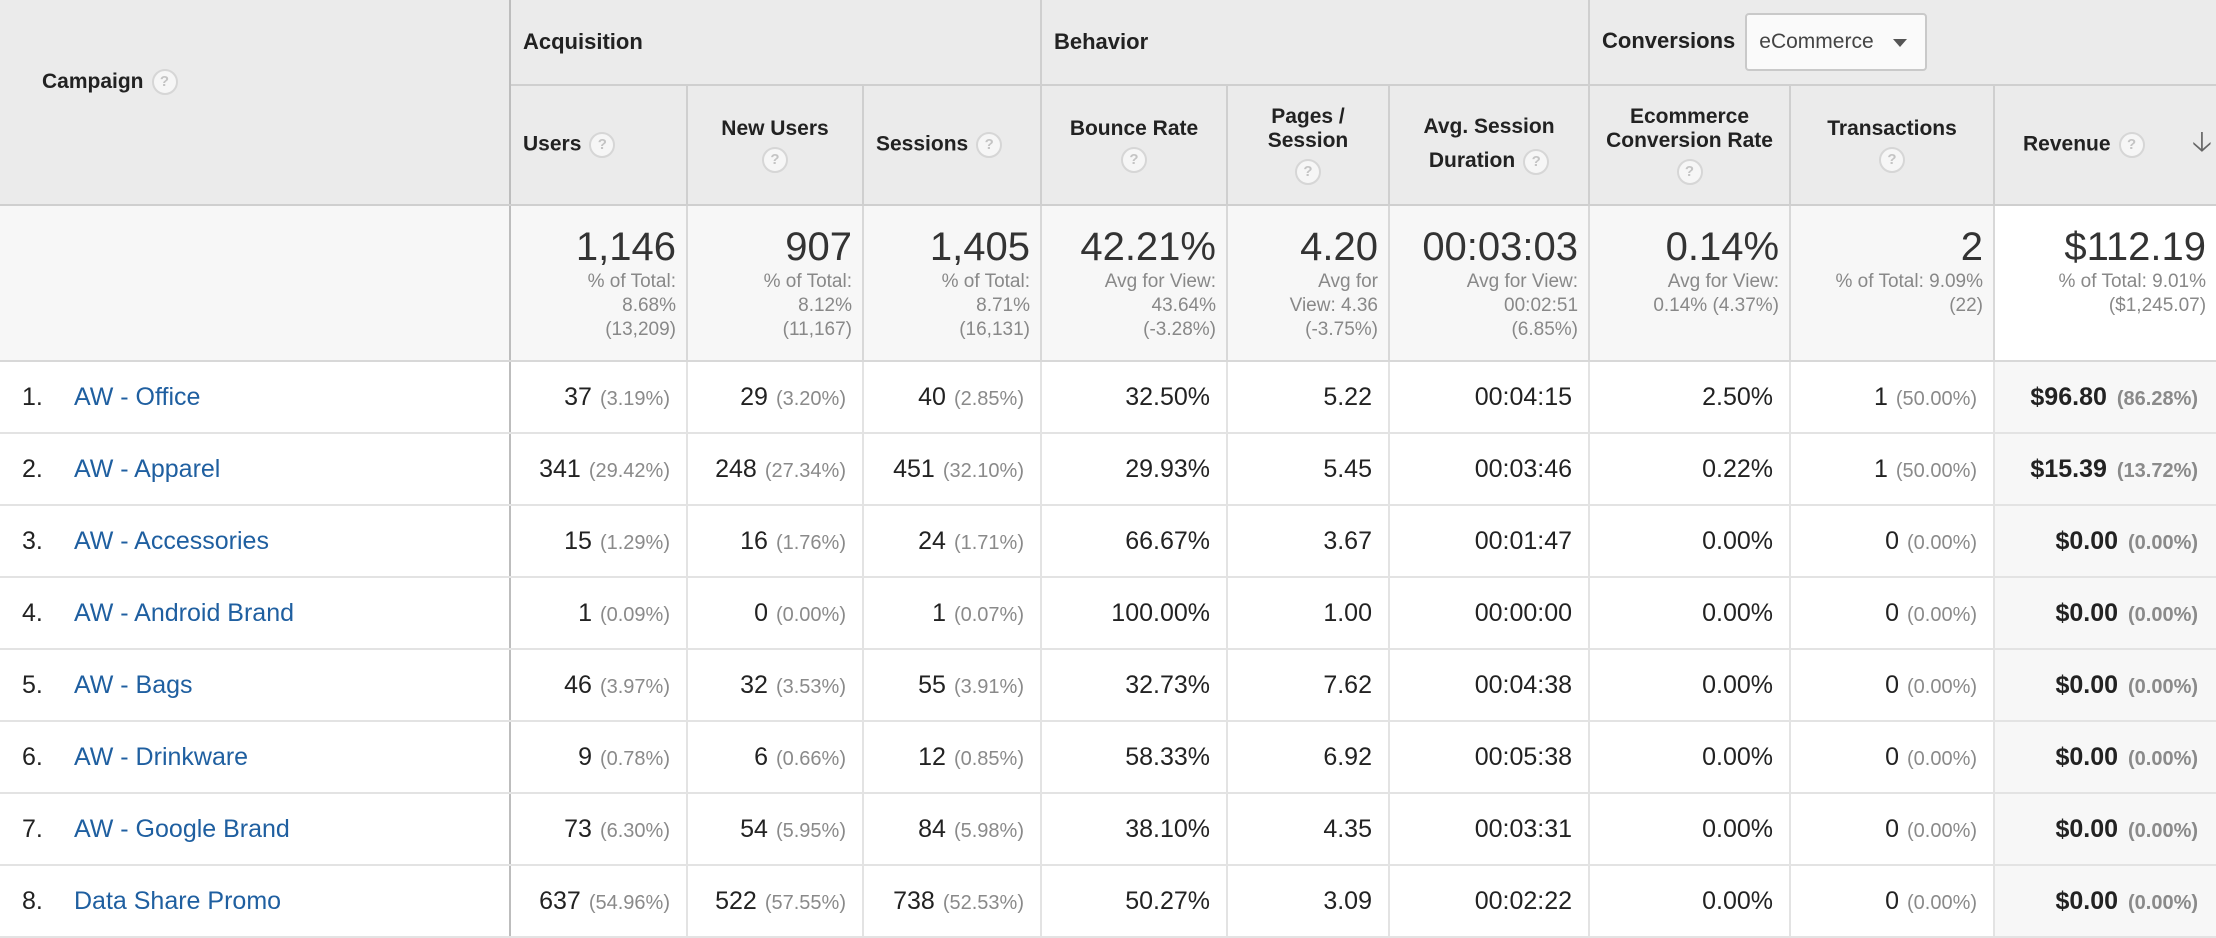 This screenshot has width=2216, height=938. Describe the element at coordinates (1892, 128) in the screenshot. I see `transactions-header-label: Transactions` at that location.